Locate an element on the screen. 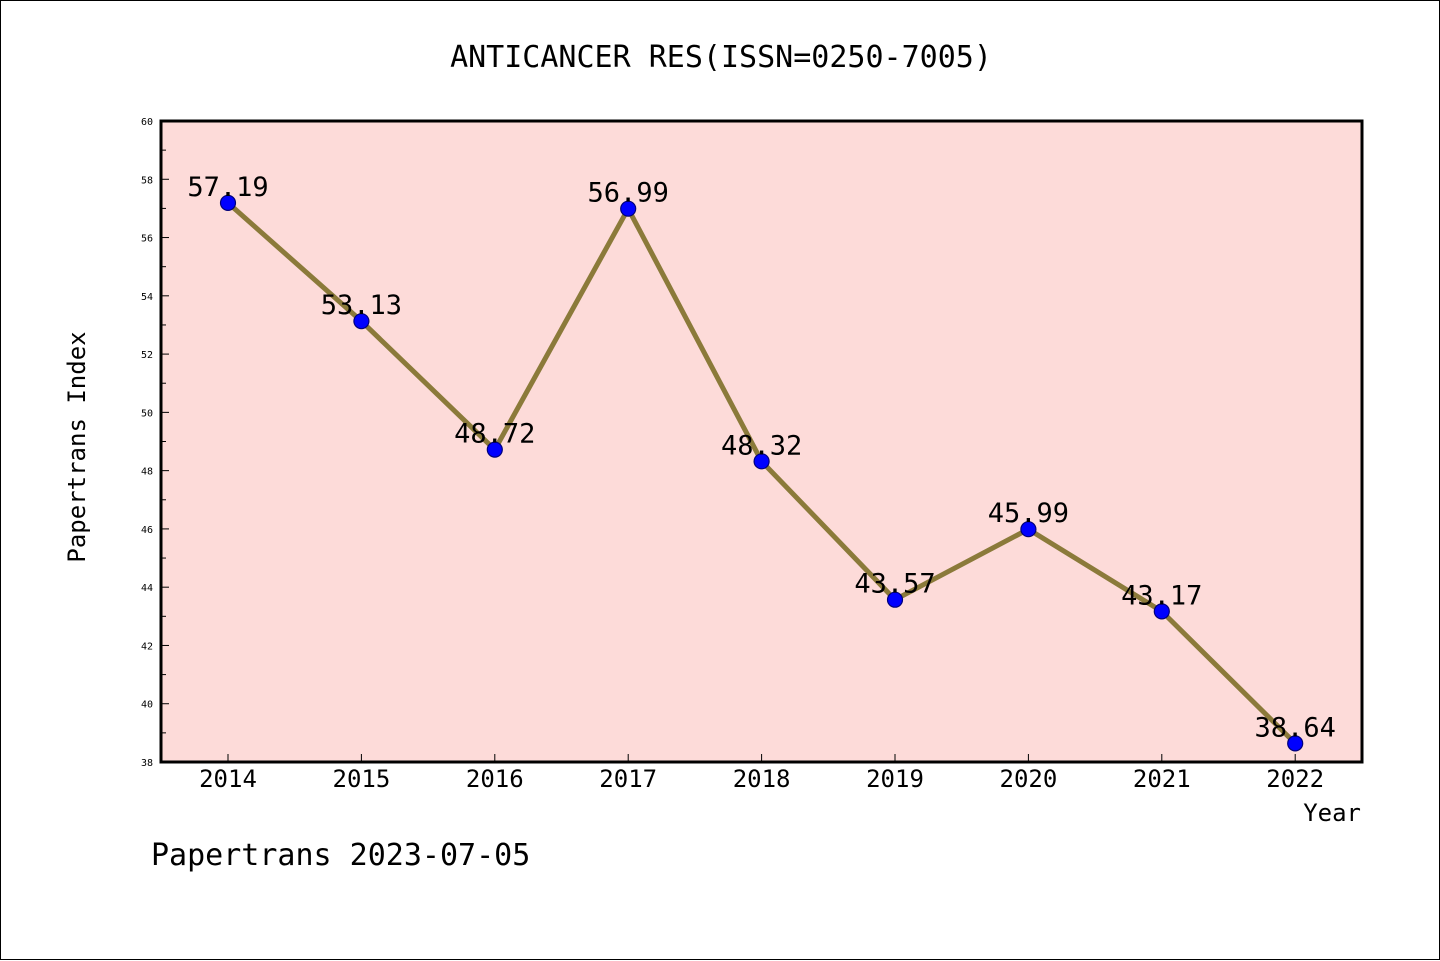 This screenshot has width=1440, height=961. data-label: 53.13 is located at coordinates (361, 305).